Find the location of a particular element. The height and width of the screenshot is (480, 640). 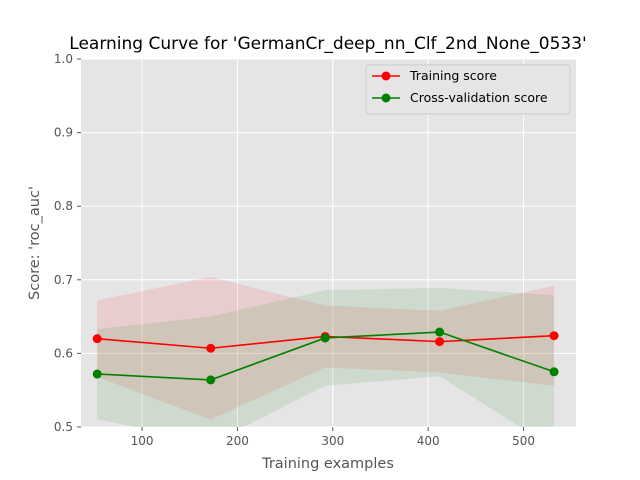

legend-box is located at coordinates (468, 89).